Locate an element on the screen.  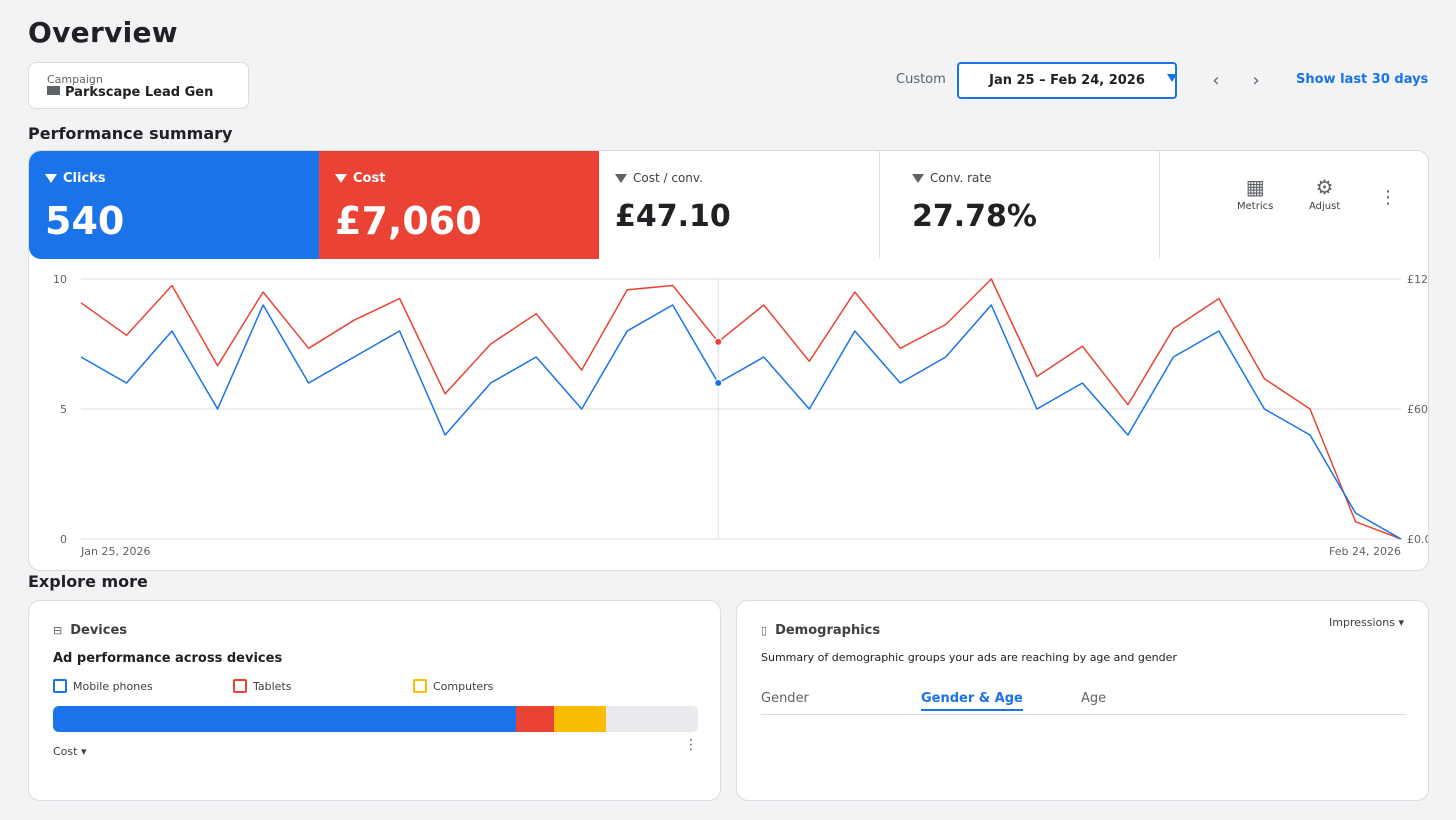
metric-tile-header: Cost is located at coordinates (360, 178).